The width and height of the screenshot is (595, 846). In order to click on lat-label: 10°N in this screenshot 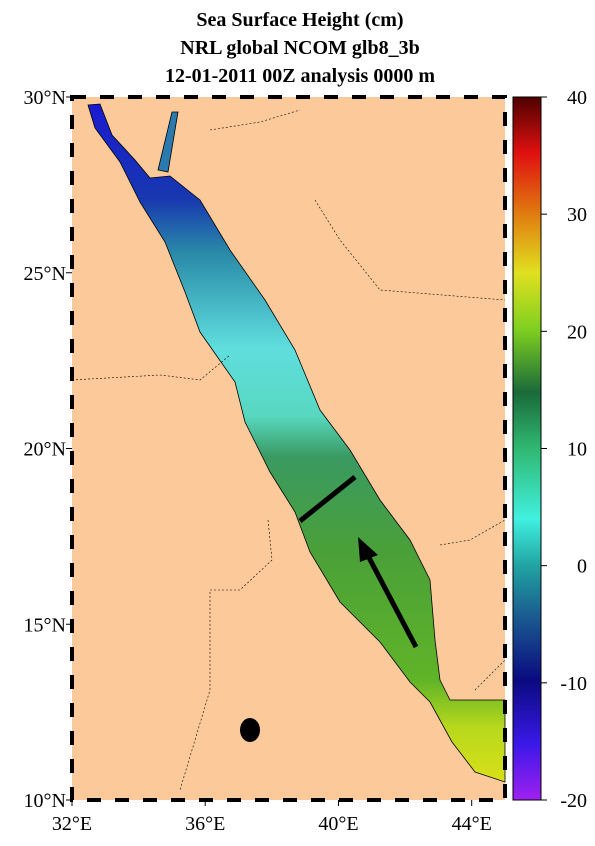, I will do `click(45, 801)`.